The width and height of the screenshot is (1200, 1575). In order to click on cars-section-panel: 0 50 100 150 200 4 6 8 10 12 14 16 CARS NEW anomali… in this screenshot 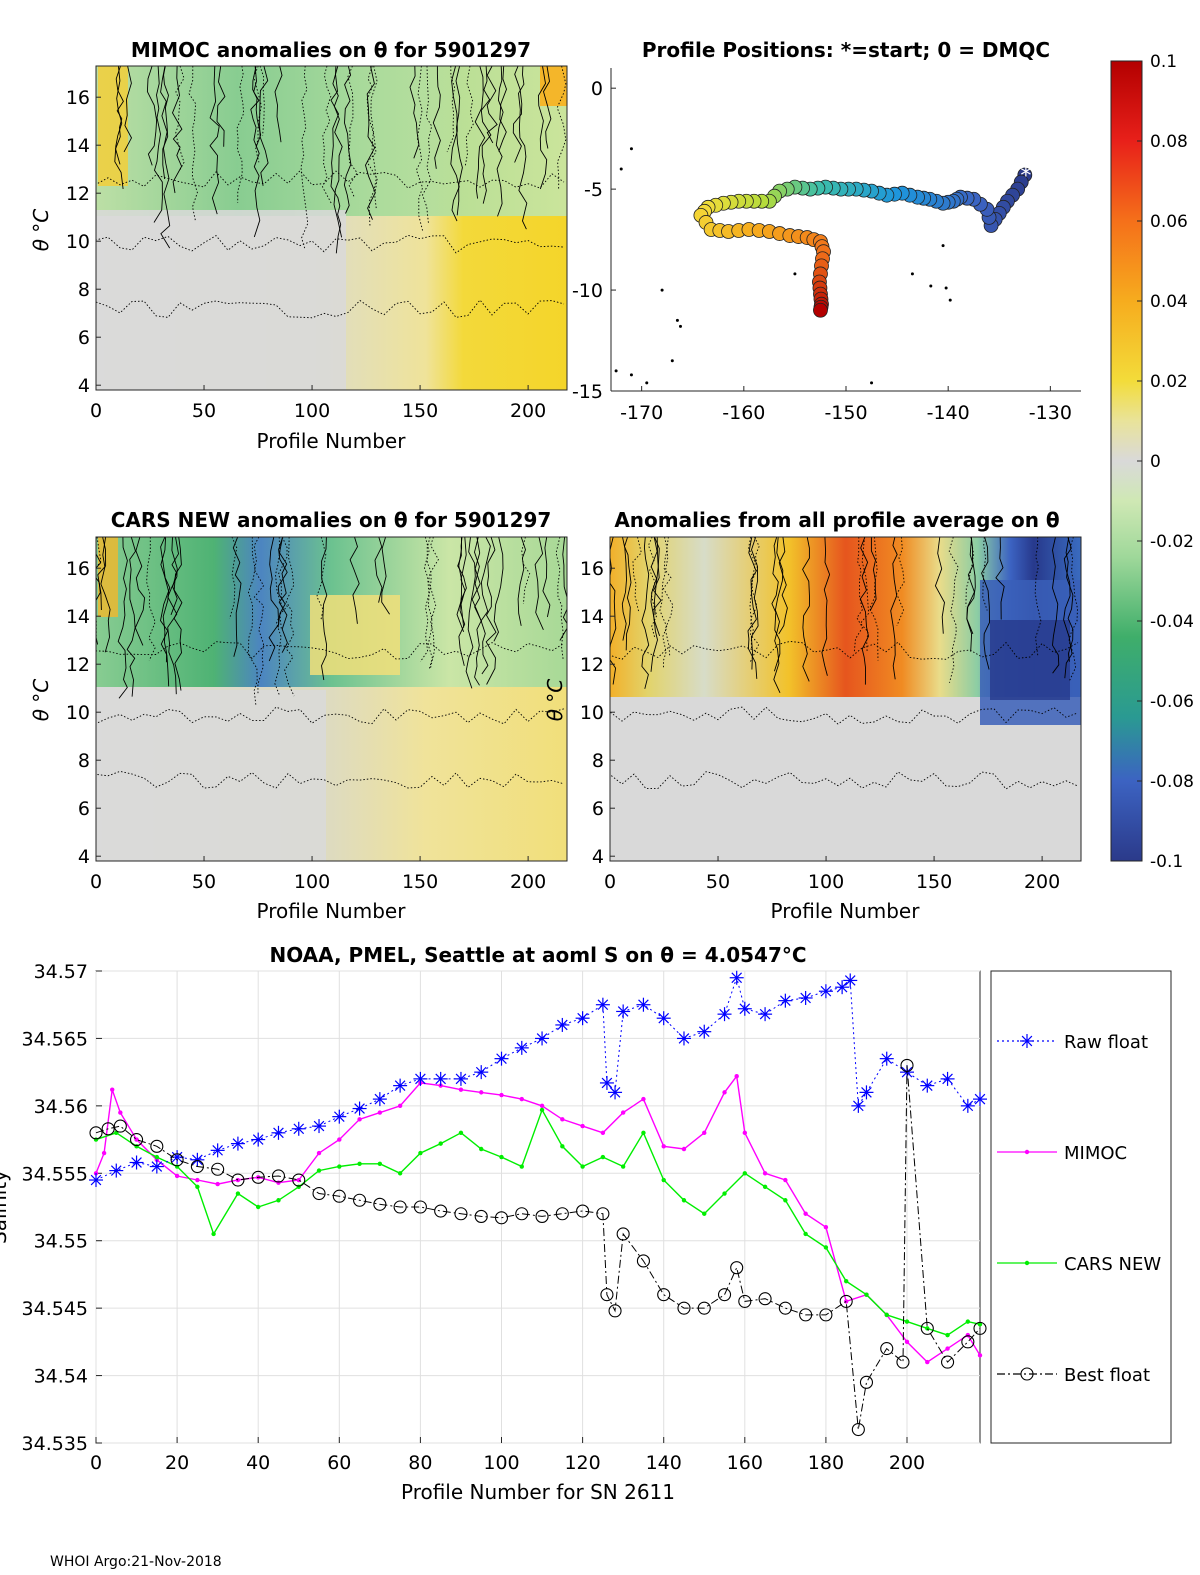, I will do `click(298, 715)`.